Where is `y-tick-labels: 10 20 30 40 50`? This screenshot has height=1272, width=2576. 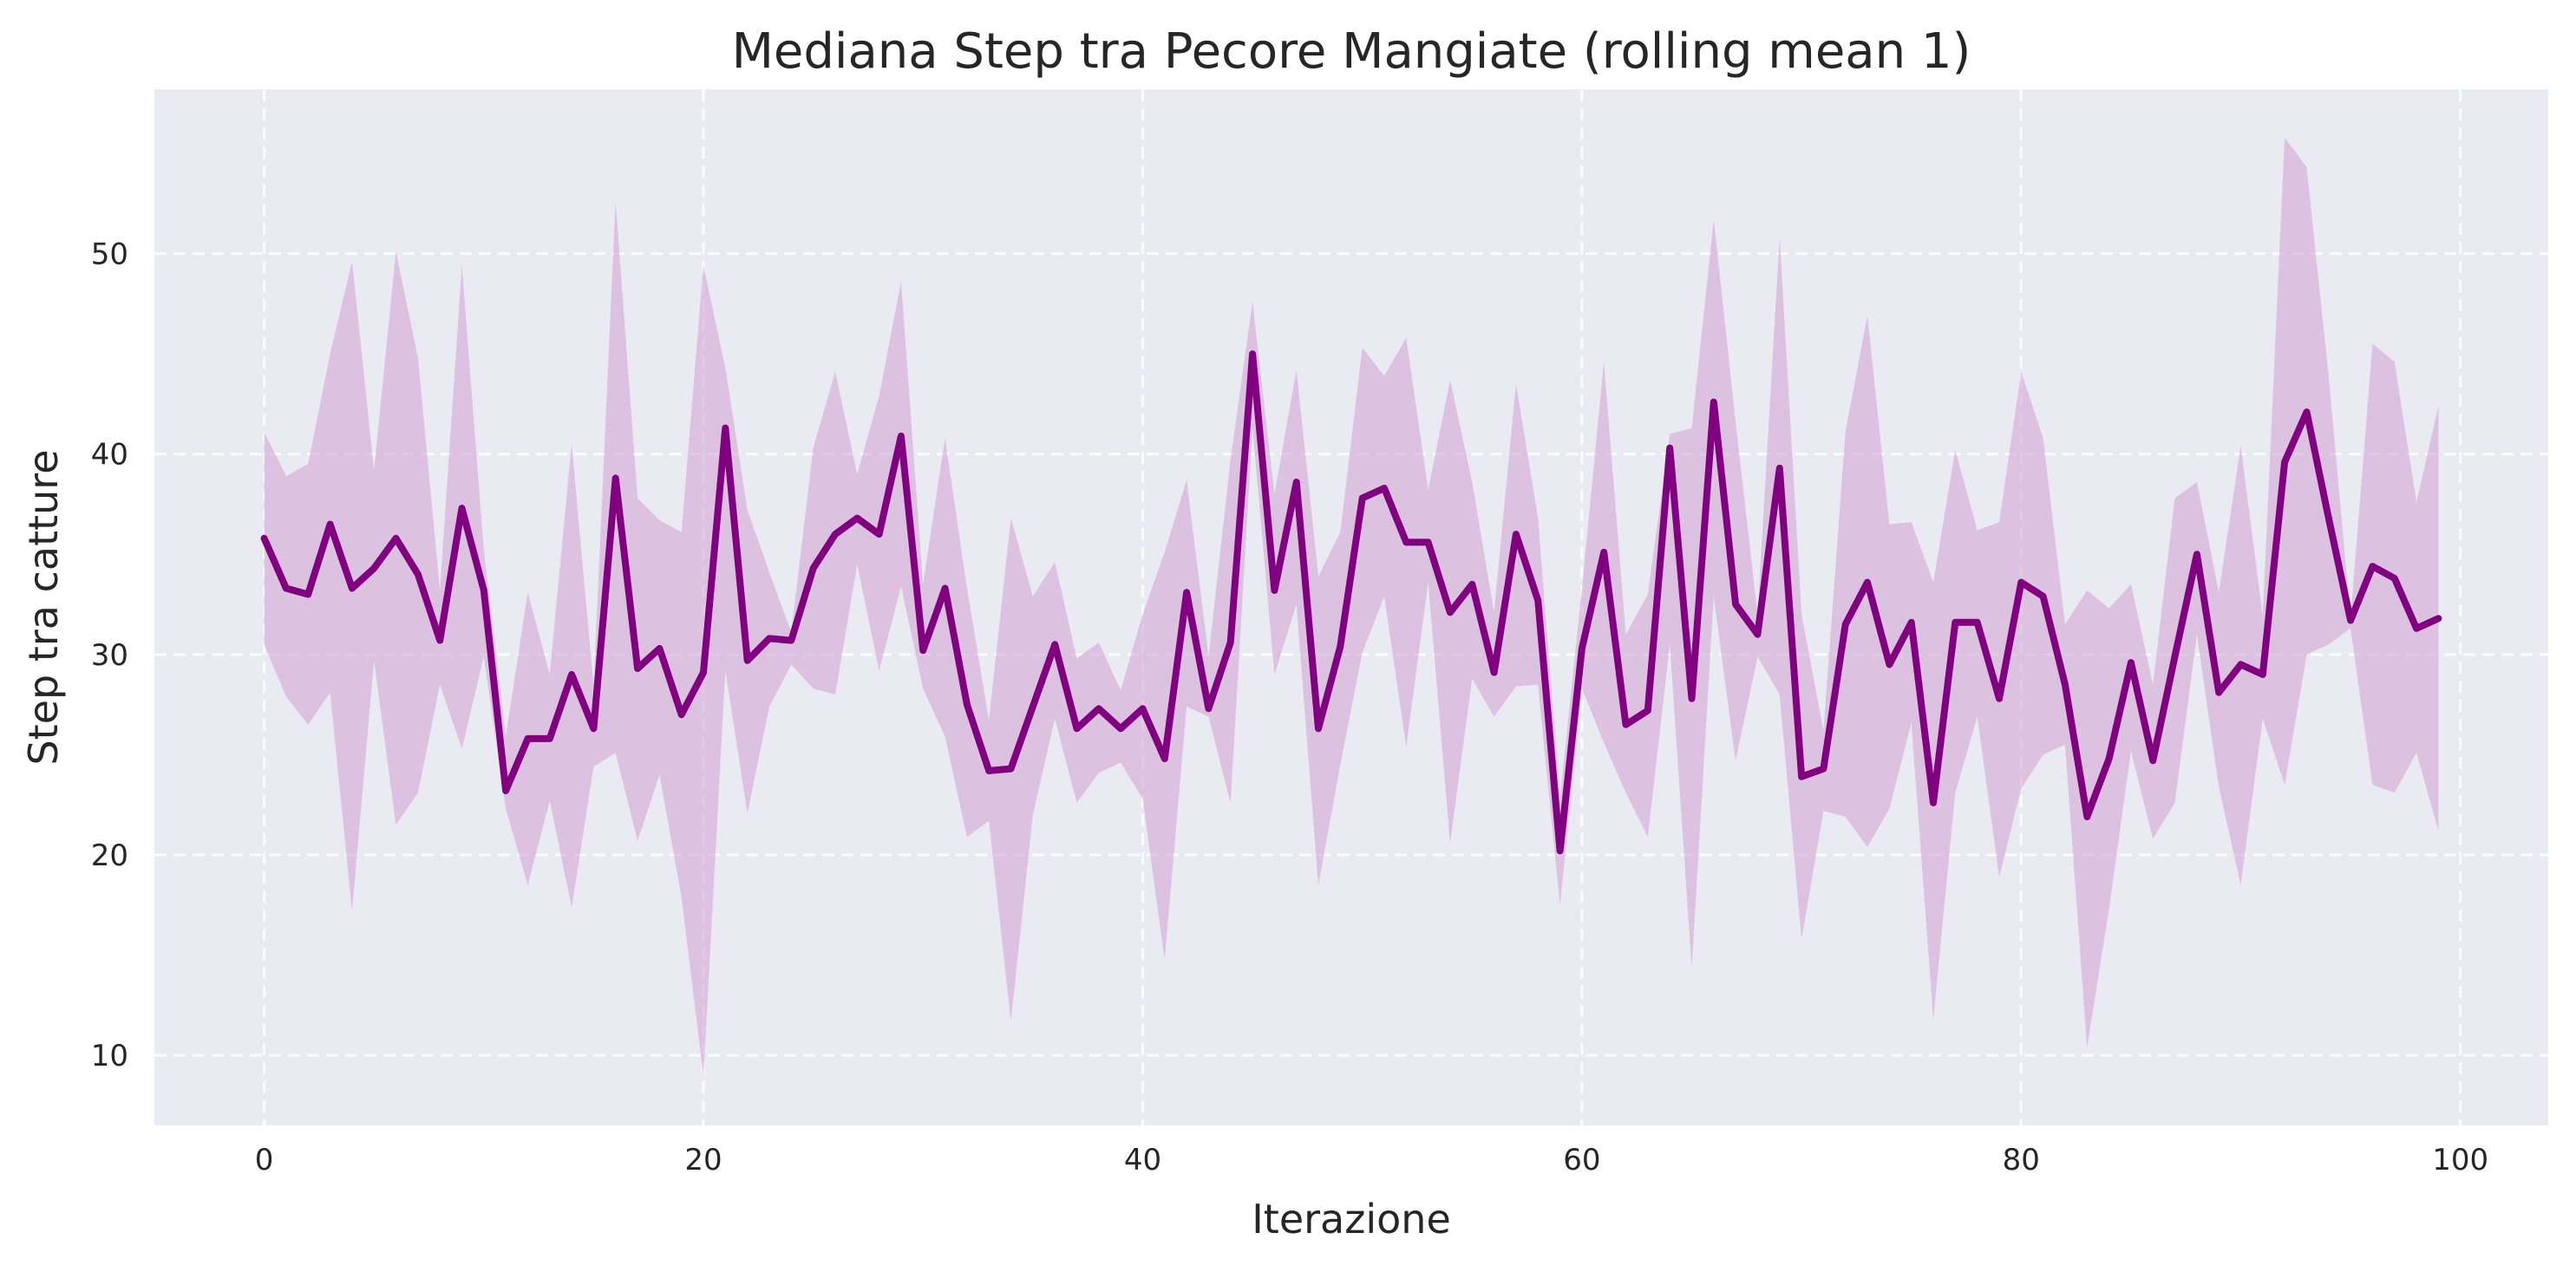 y-tick-labels: 10 20 30 40 50 is located at coordinates (109, 656).